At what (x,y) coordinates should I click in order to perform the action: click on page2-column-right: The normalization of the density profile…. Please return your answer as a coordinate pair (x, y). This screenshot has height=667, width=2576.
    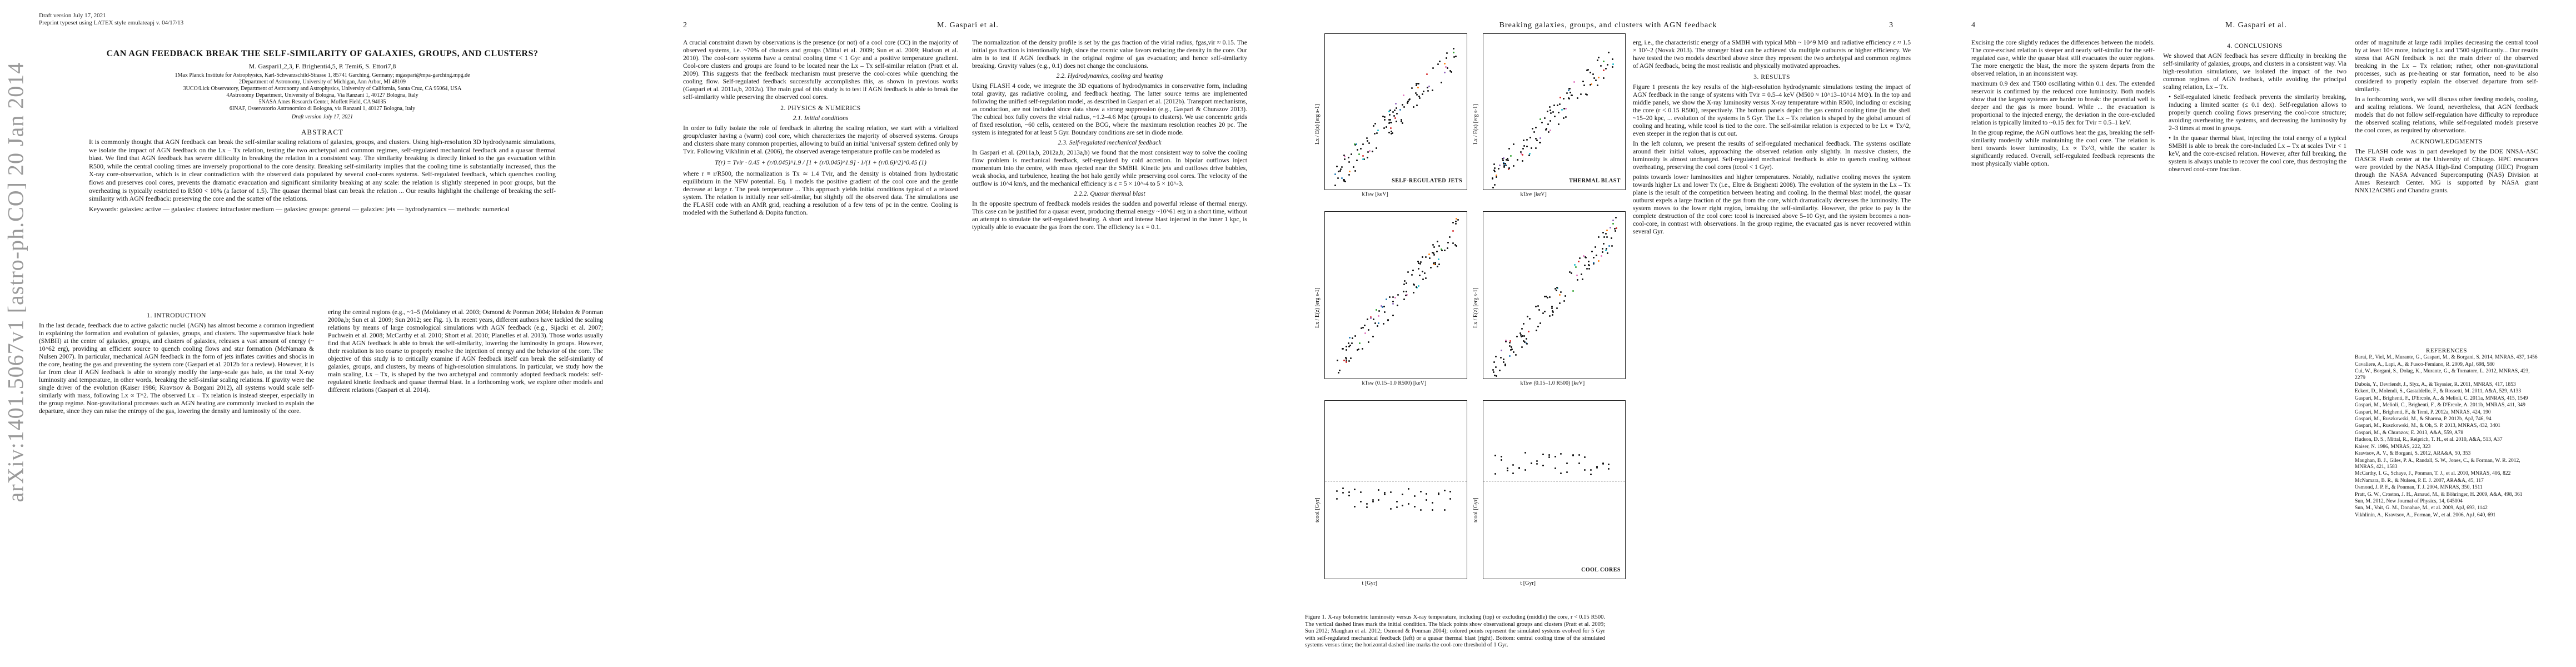
    Looking at the image, I should click on (1109, 135).